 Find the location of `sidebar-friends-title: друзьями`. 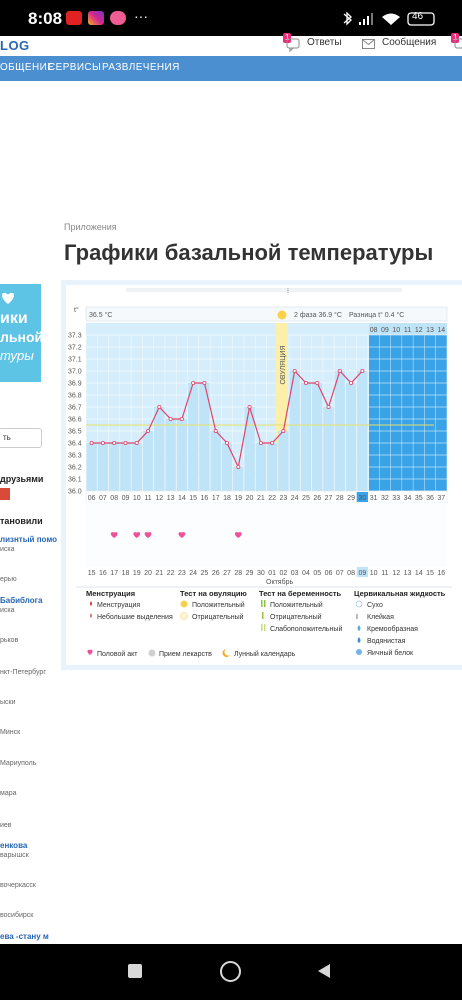

sidebar-friends-title: друзьями is located at coordinates (22, 479).